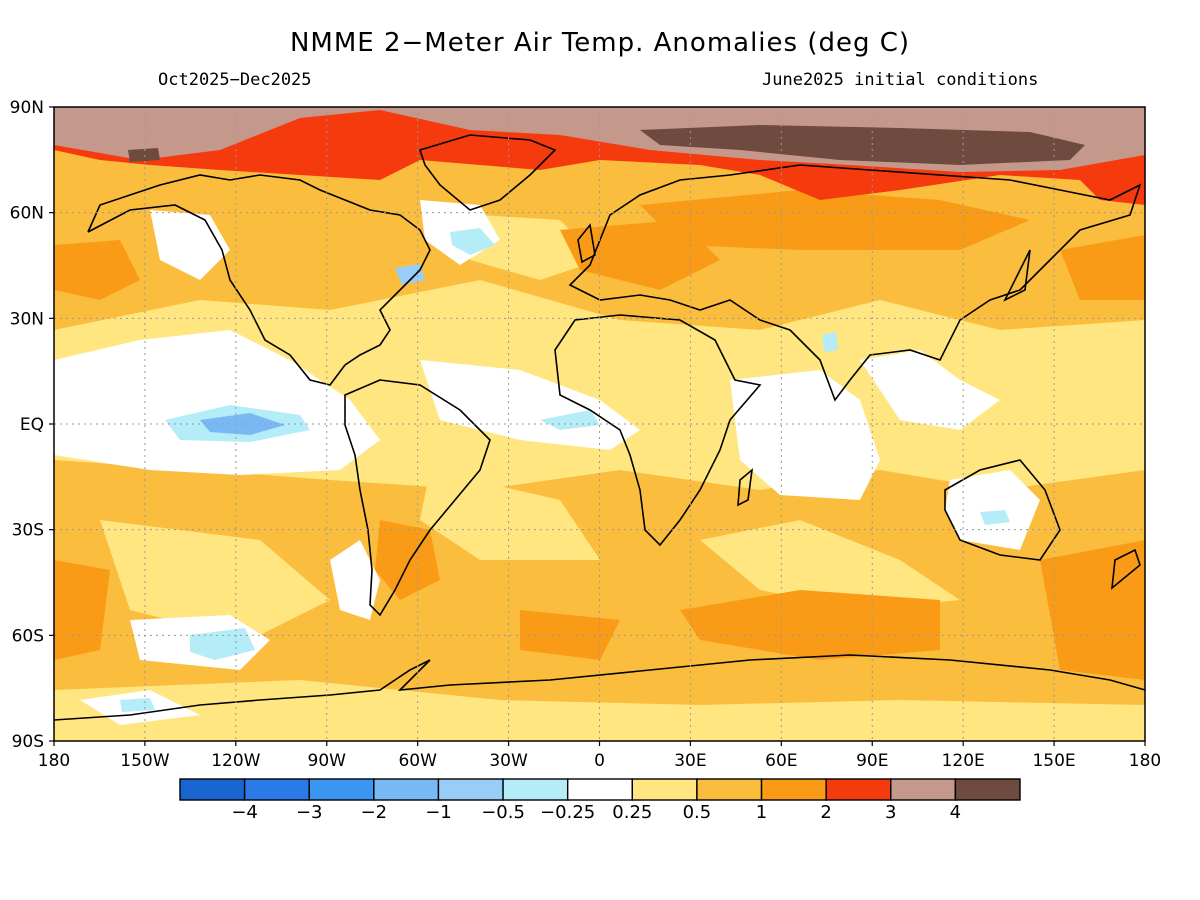  What do you see at coordinates (825, 812) in the screenshot?
I see `colorbar-label: 2` at bounding box center [825, 812].